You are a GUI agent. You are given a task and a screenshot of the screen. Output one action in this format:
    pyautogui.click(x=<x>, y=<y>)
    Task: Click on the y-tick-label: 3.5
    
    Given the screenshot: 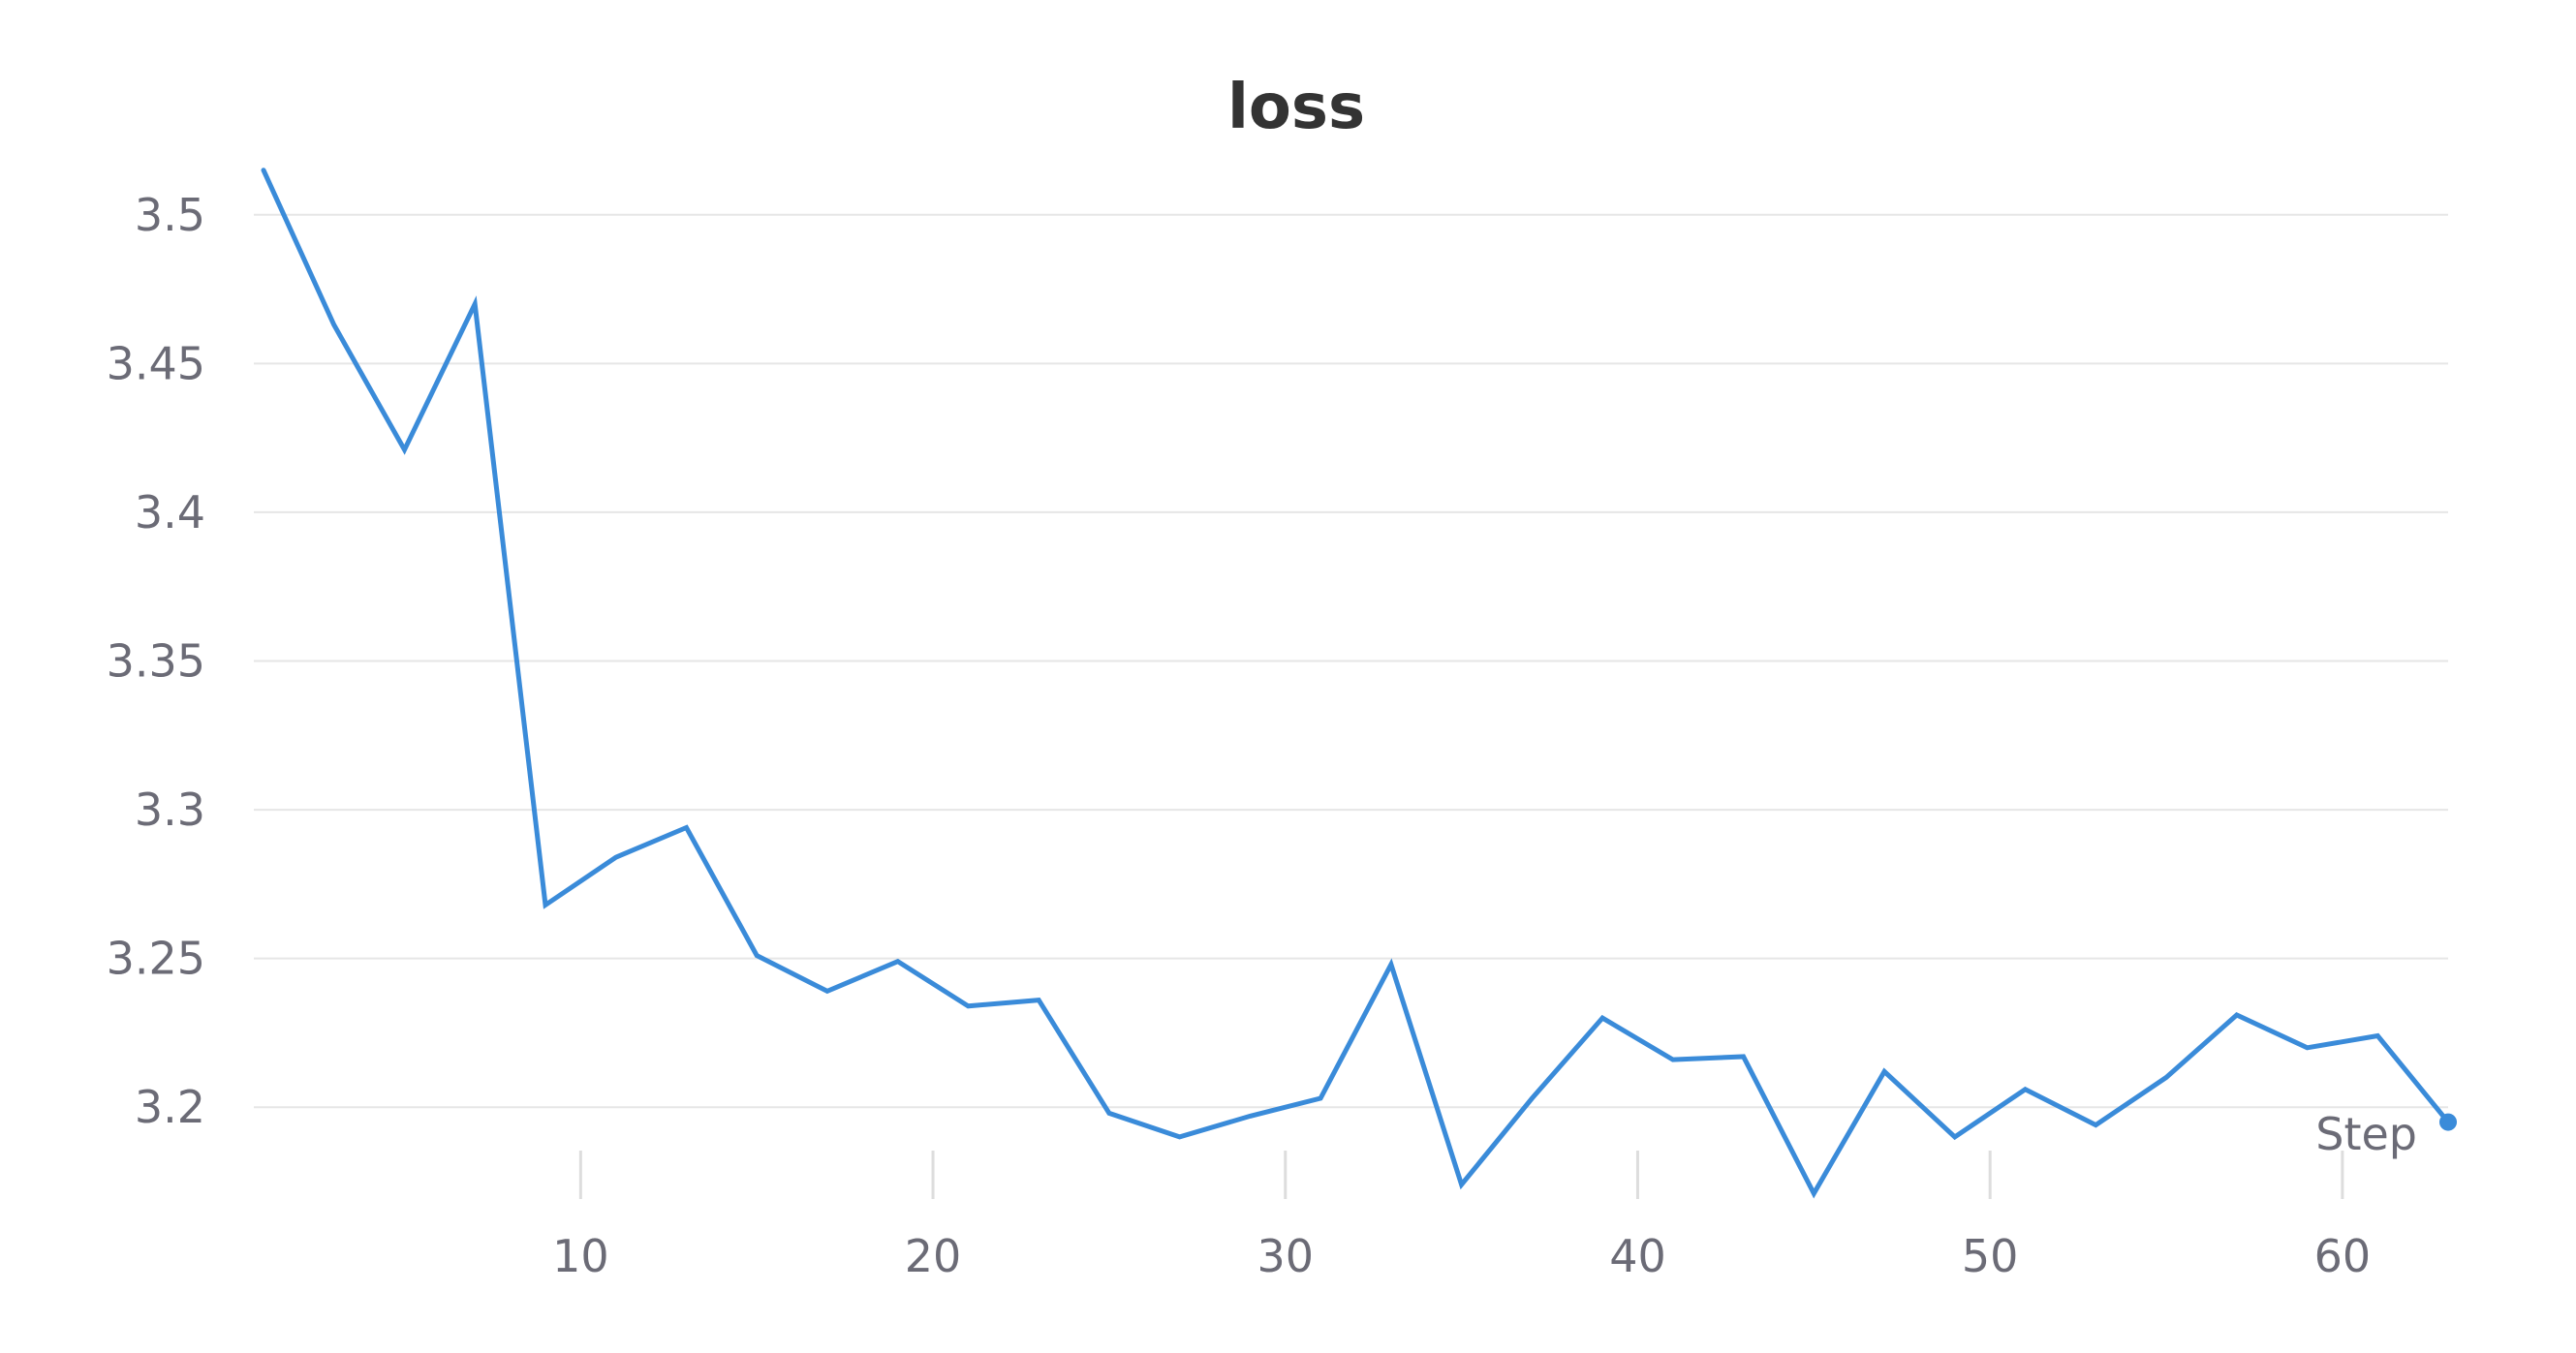 What is the action you would take?
    pyautogui.click(x=170, y=215)
    